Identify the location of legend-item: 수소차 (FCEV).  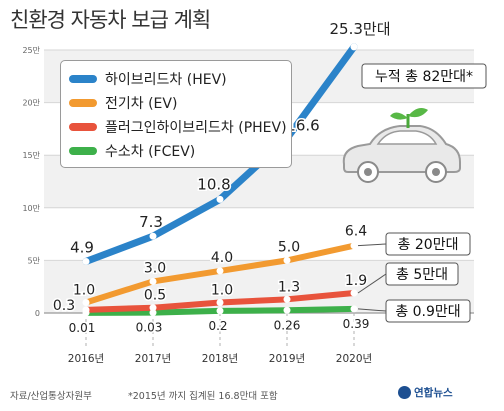
(180, 151).